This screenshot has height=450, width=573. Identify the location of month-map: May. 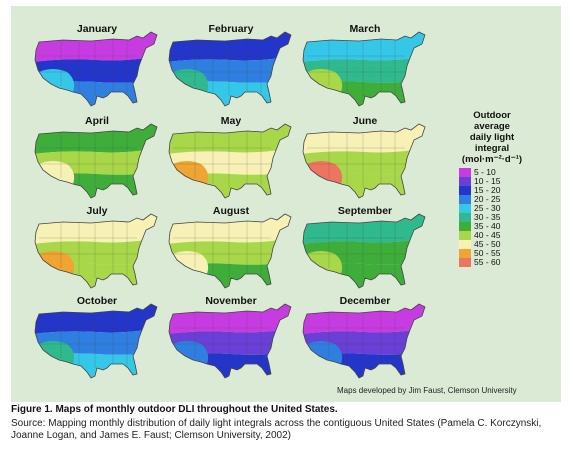
(231, 160).